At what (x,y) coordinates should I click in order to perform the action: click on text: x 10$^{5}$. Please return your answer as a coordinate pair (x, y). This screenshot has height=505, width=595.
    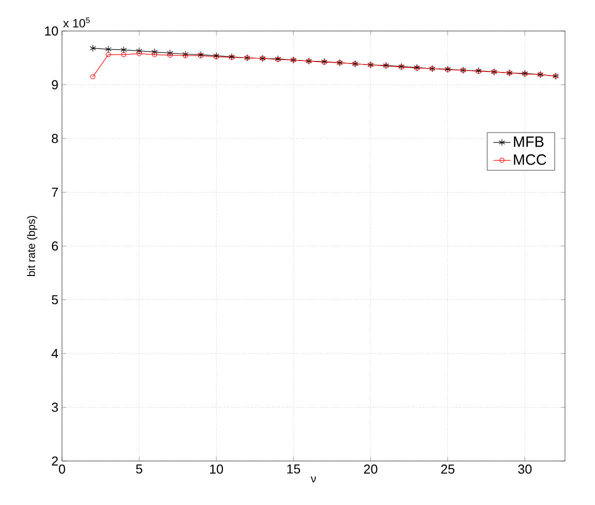
    Looking at the image, I should click on (76, 23).